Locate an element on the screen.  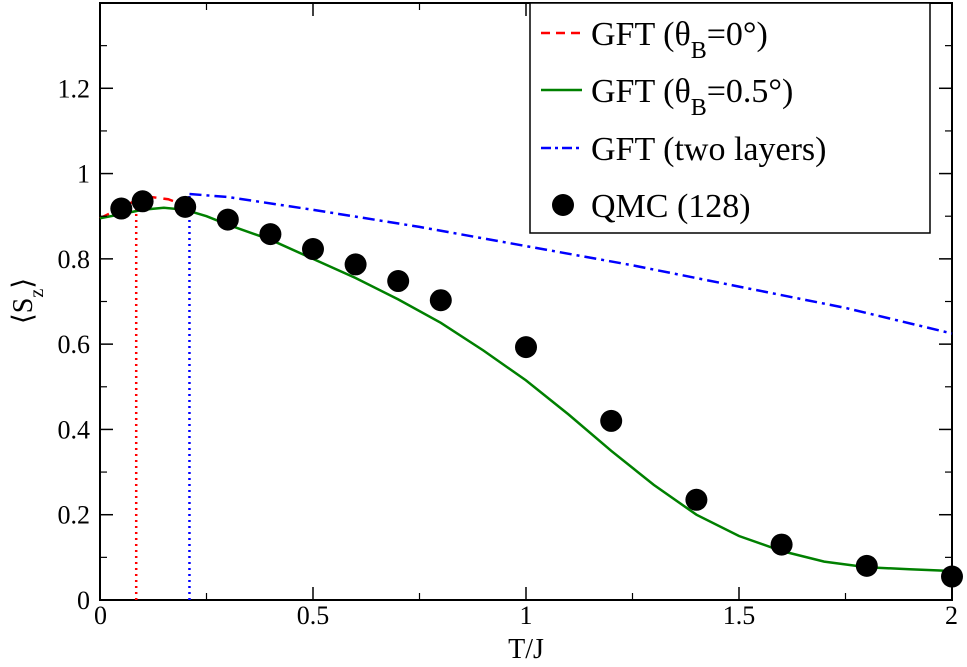
legend-label: QMC (128) is located at coordinates (671, 206).